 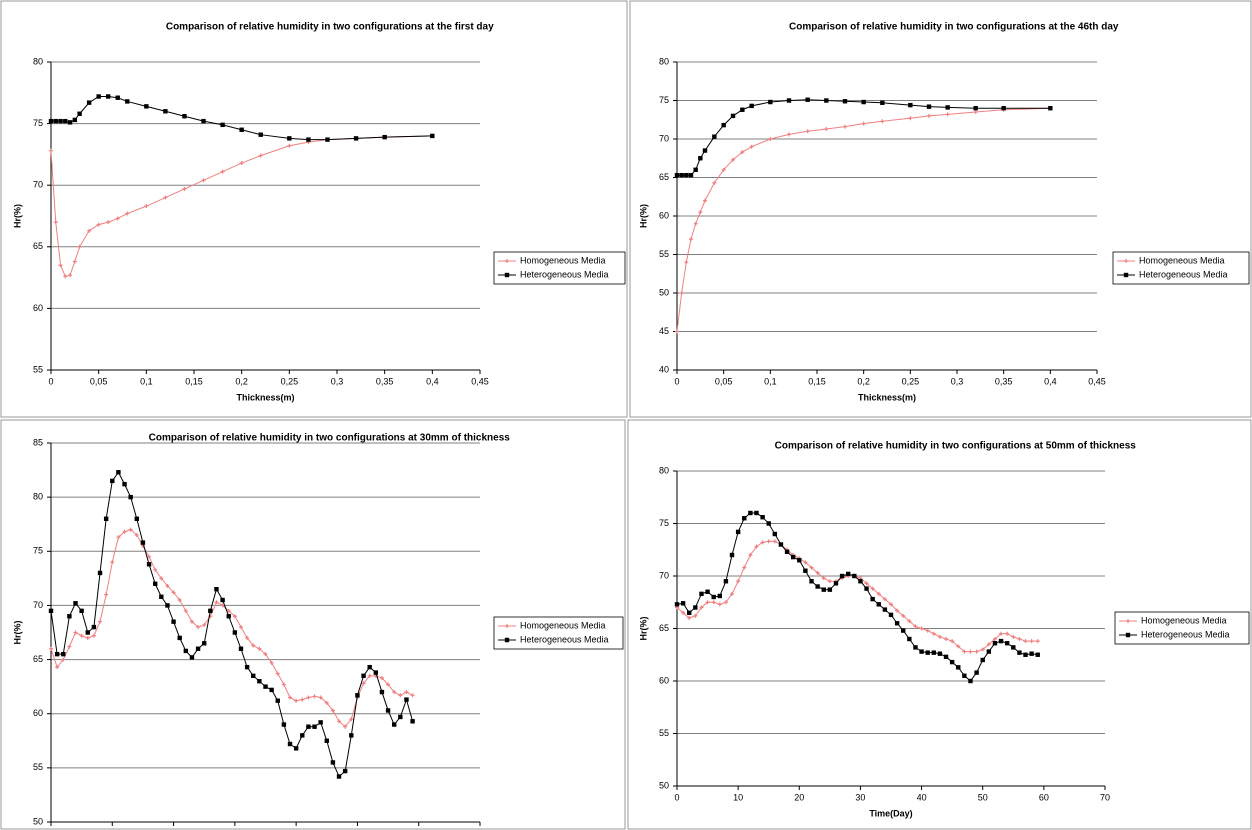 What do you see at coordinates (290, 381) in the screenshot?
I see `x-tick-label: 0,25` at bounding box center [290, 381].